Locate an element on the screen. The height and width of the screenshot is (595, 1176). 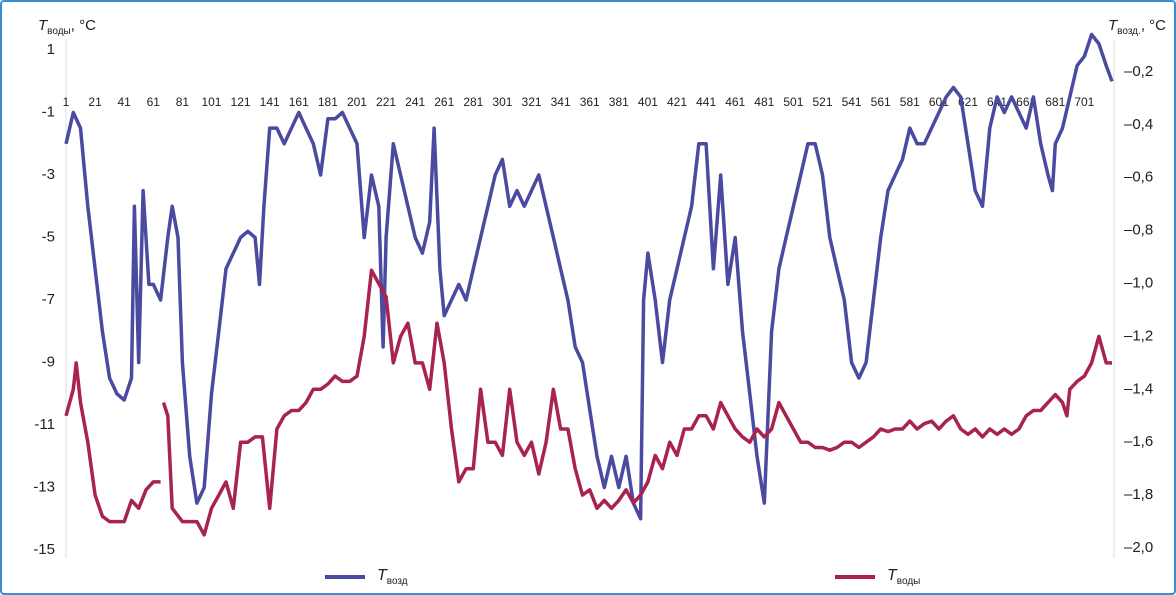
x-tick-label: 181 is located at coordinates (328, 102).